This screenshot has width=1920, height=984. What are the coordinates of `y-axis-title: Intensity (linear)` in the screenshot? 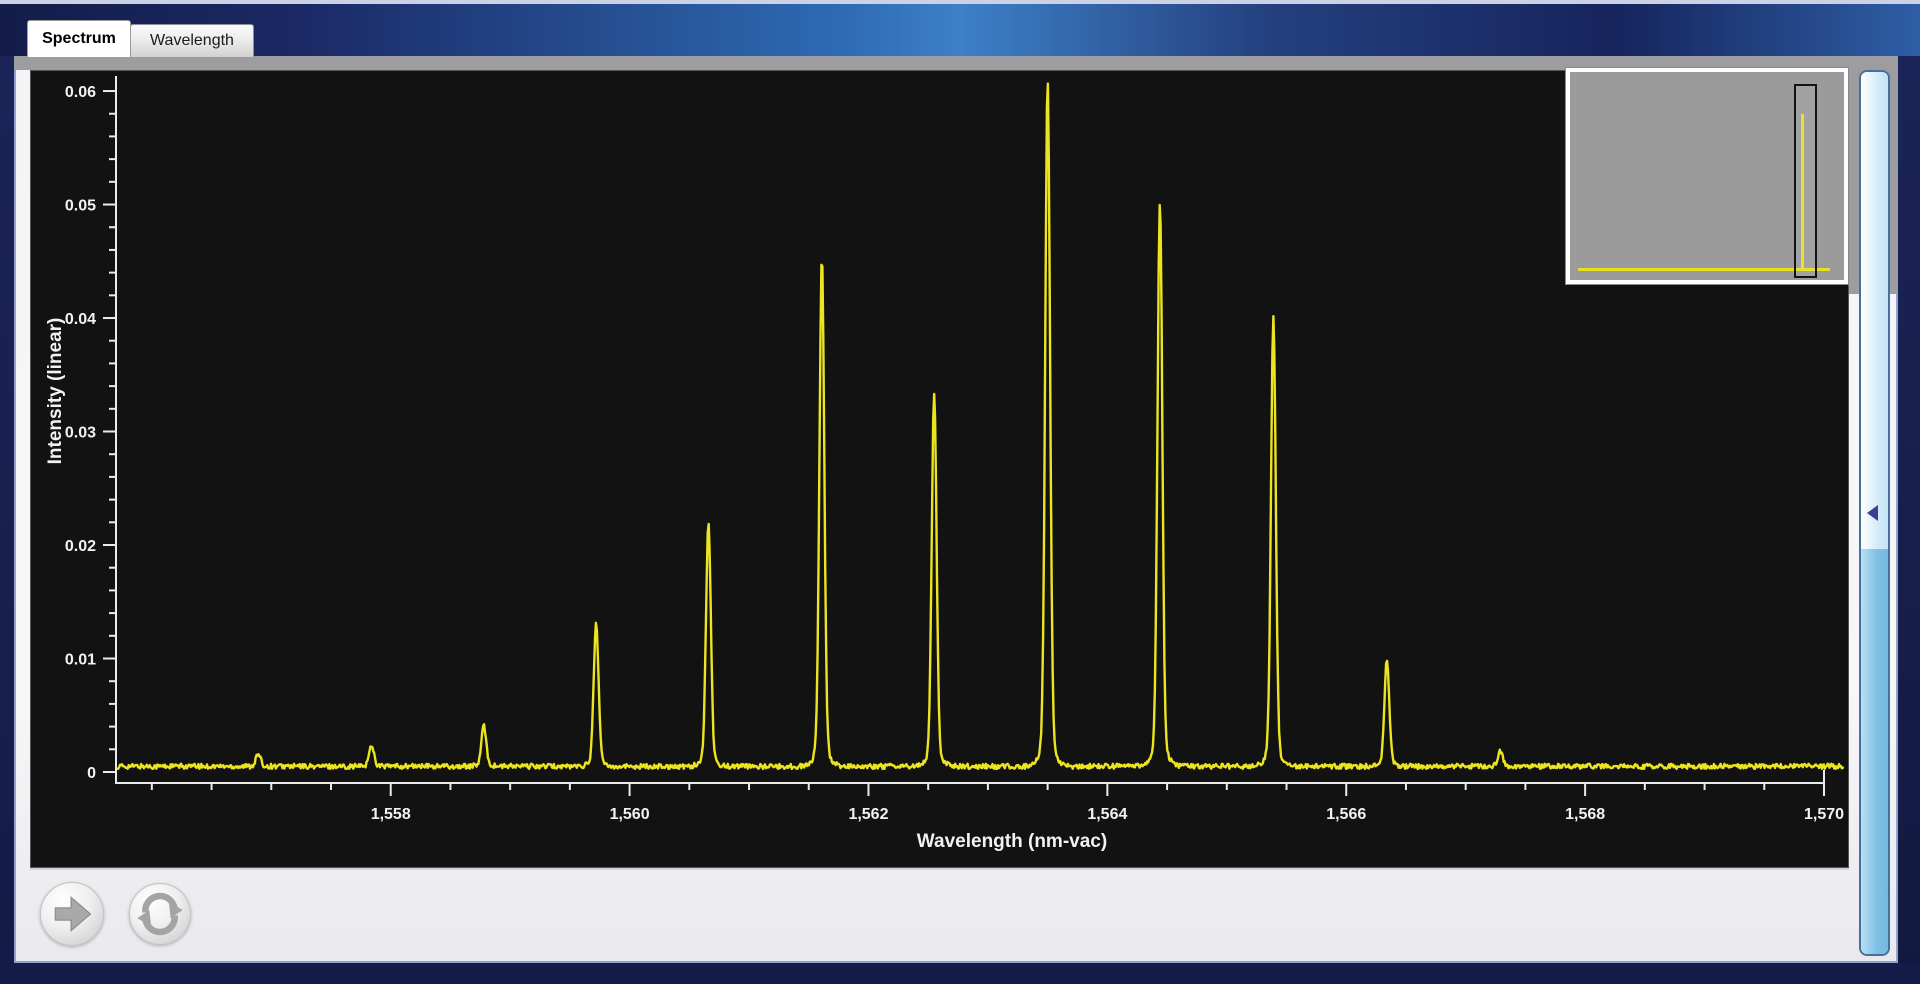 It's located at (55, 391).